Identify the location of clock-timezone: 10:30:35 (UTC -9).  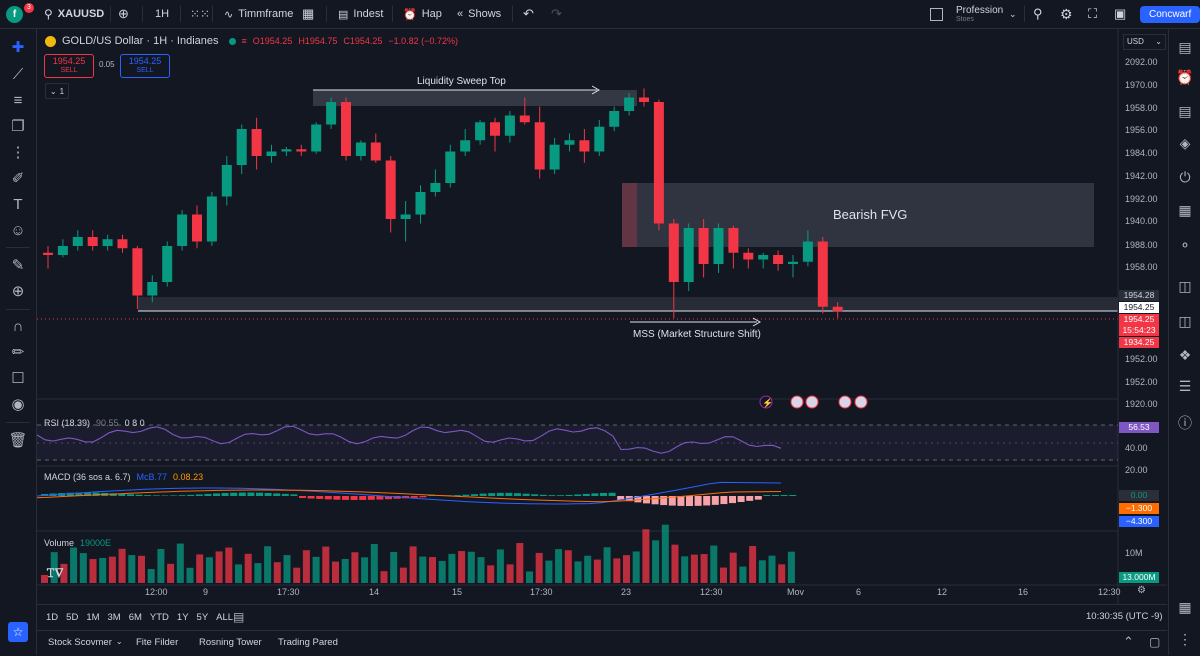
(1124, 616).